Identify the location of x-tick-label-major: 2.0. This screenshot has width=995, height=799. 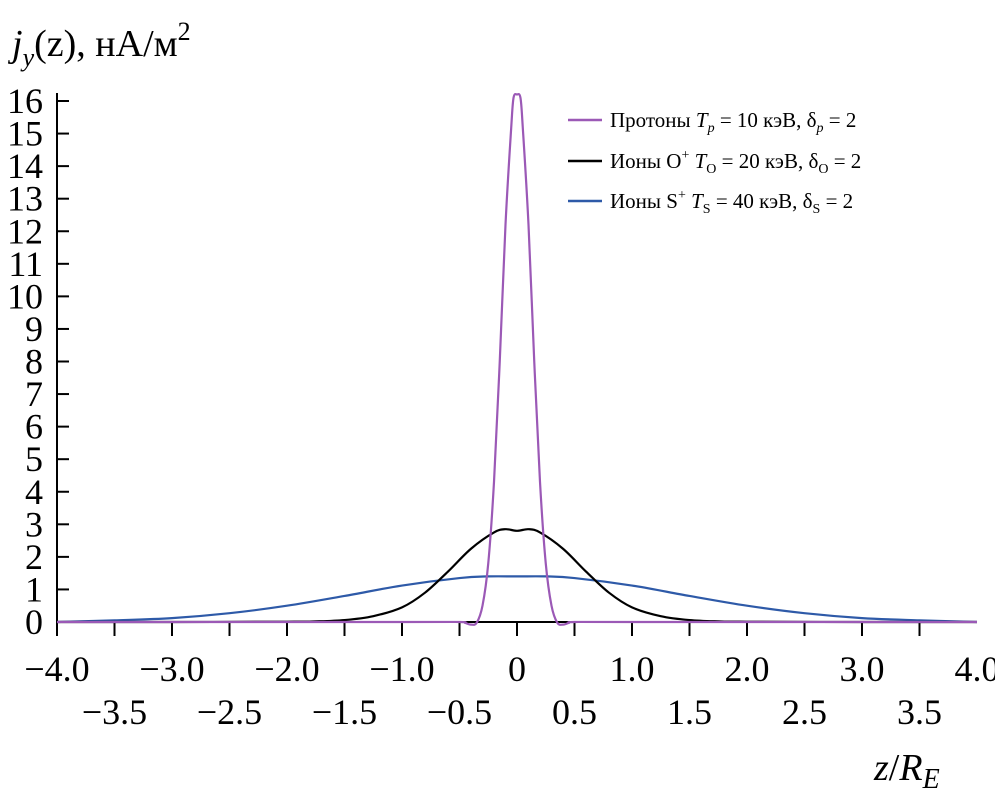
(747, 669).